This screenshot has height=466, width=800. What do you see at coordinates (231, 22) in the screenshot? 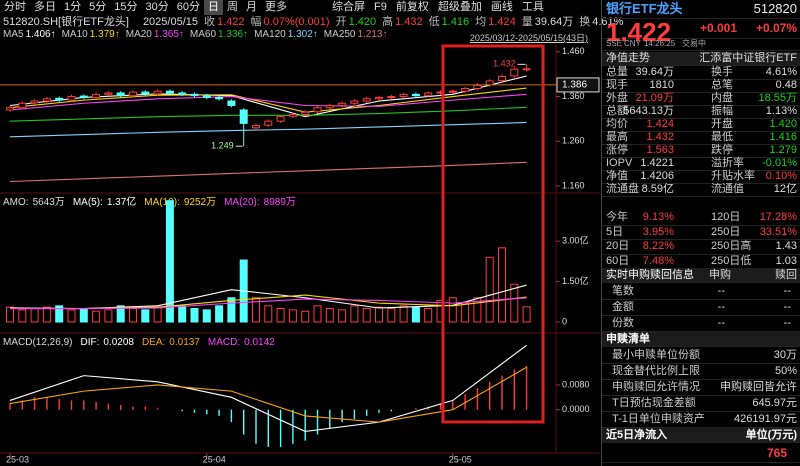
I see `field-value: 1.422` at bounding box center [231, 22].